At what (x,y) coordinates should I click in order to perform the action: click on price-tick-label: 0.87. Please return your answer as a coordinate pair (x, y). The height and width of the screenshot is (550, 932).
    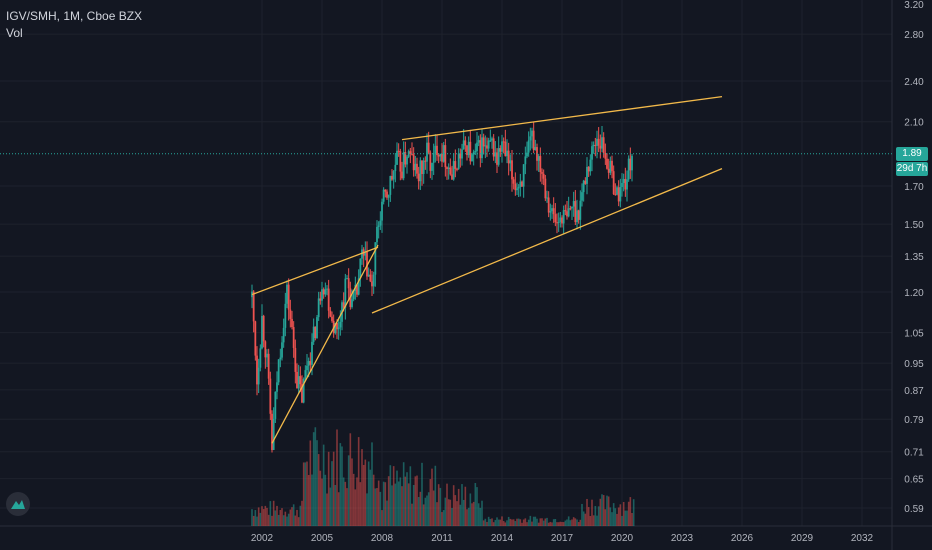
    Looking at the image, I should click on (914, 391).